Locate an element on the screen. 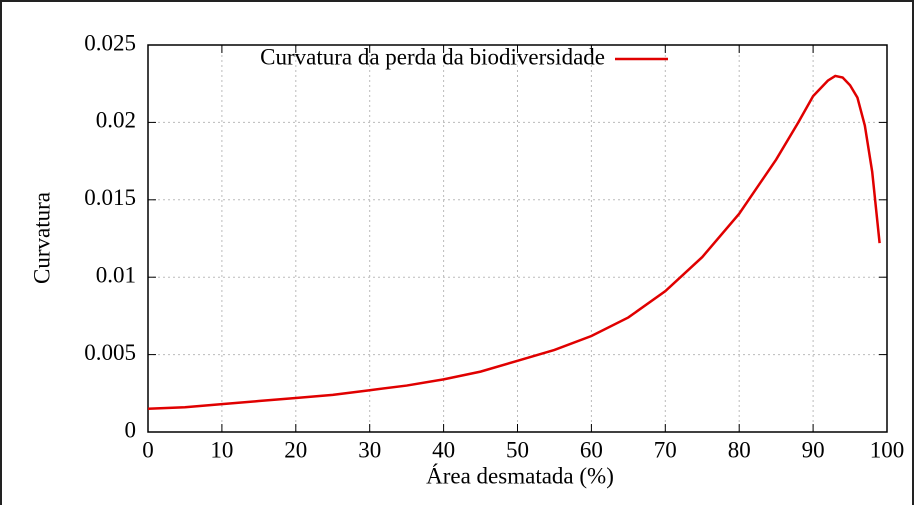  x-axis-label: Área desmatada (%) is located at coordinates (520, 475).